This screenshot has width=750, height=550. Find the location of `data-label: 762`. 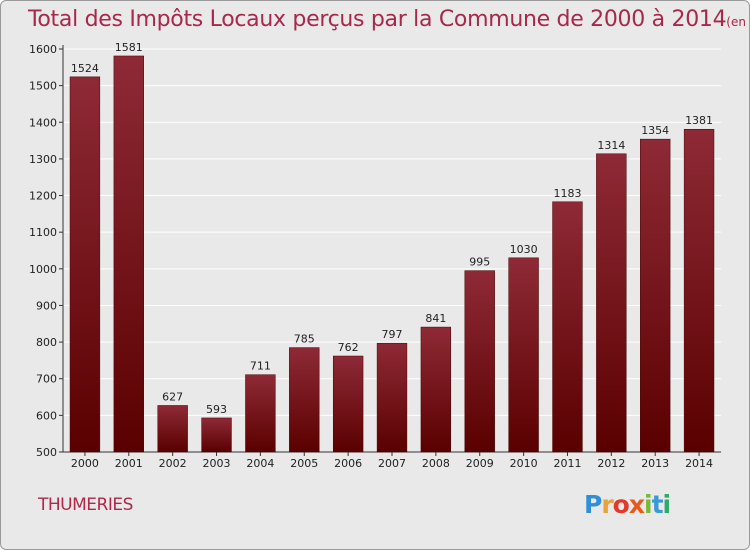

data-label: 762 is located at coordinates (348, 347).